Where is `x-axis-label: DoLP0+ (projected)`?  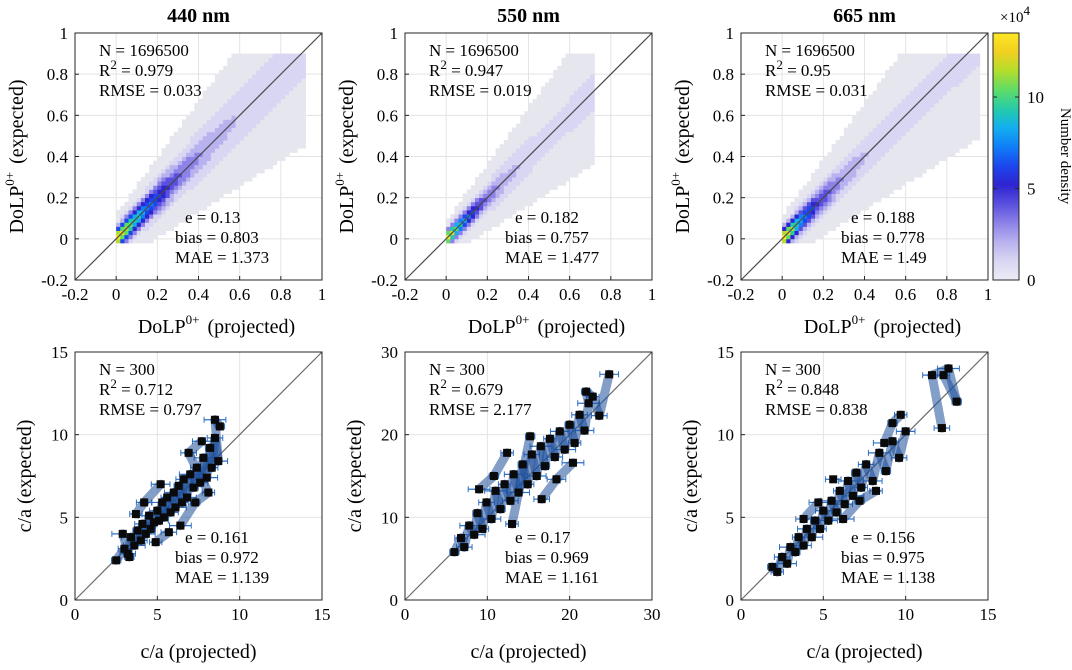 x-axis-label: DoLP0+ (projected) is located at coordinates (216, 325).